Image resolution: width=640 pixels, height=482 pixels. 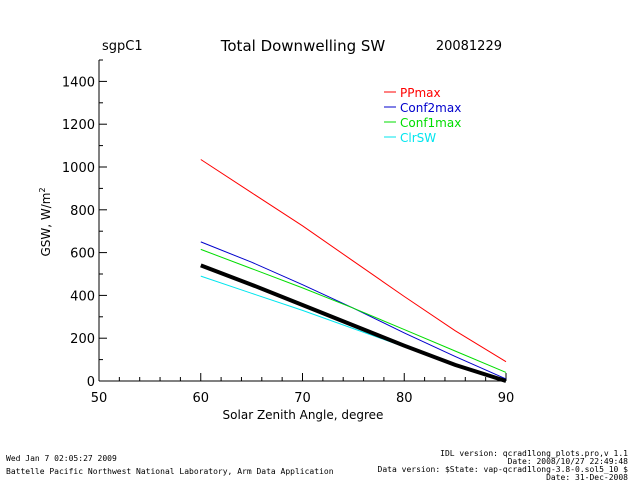 I want to click on x-tick-label: 60, so click(x=200, y=398).